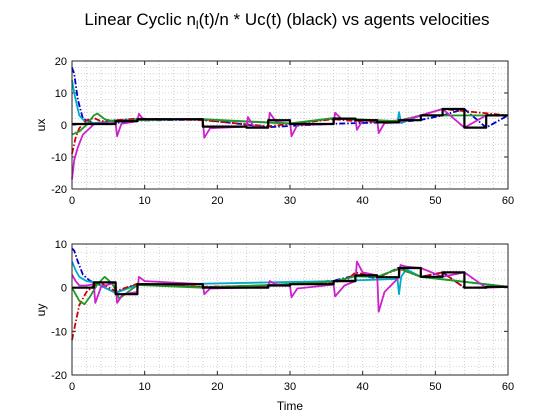 The width and height of the screenshot is (560, 420). Describe the element at coordinates (64, 289) in the screenshot. I see `uy-ytick-label: 0` at that location.